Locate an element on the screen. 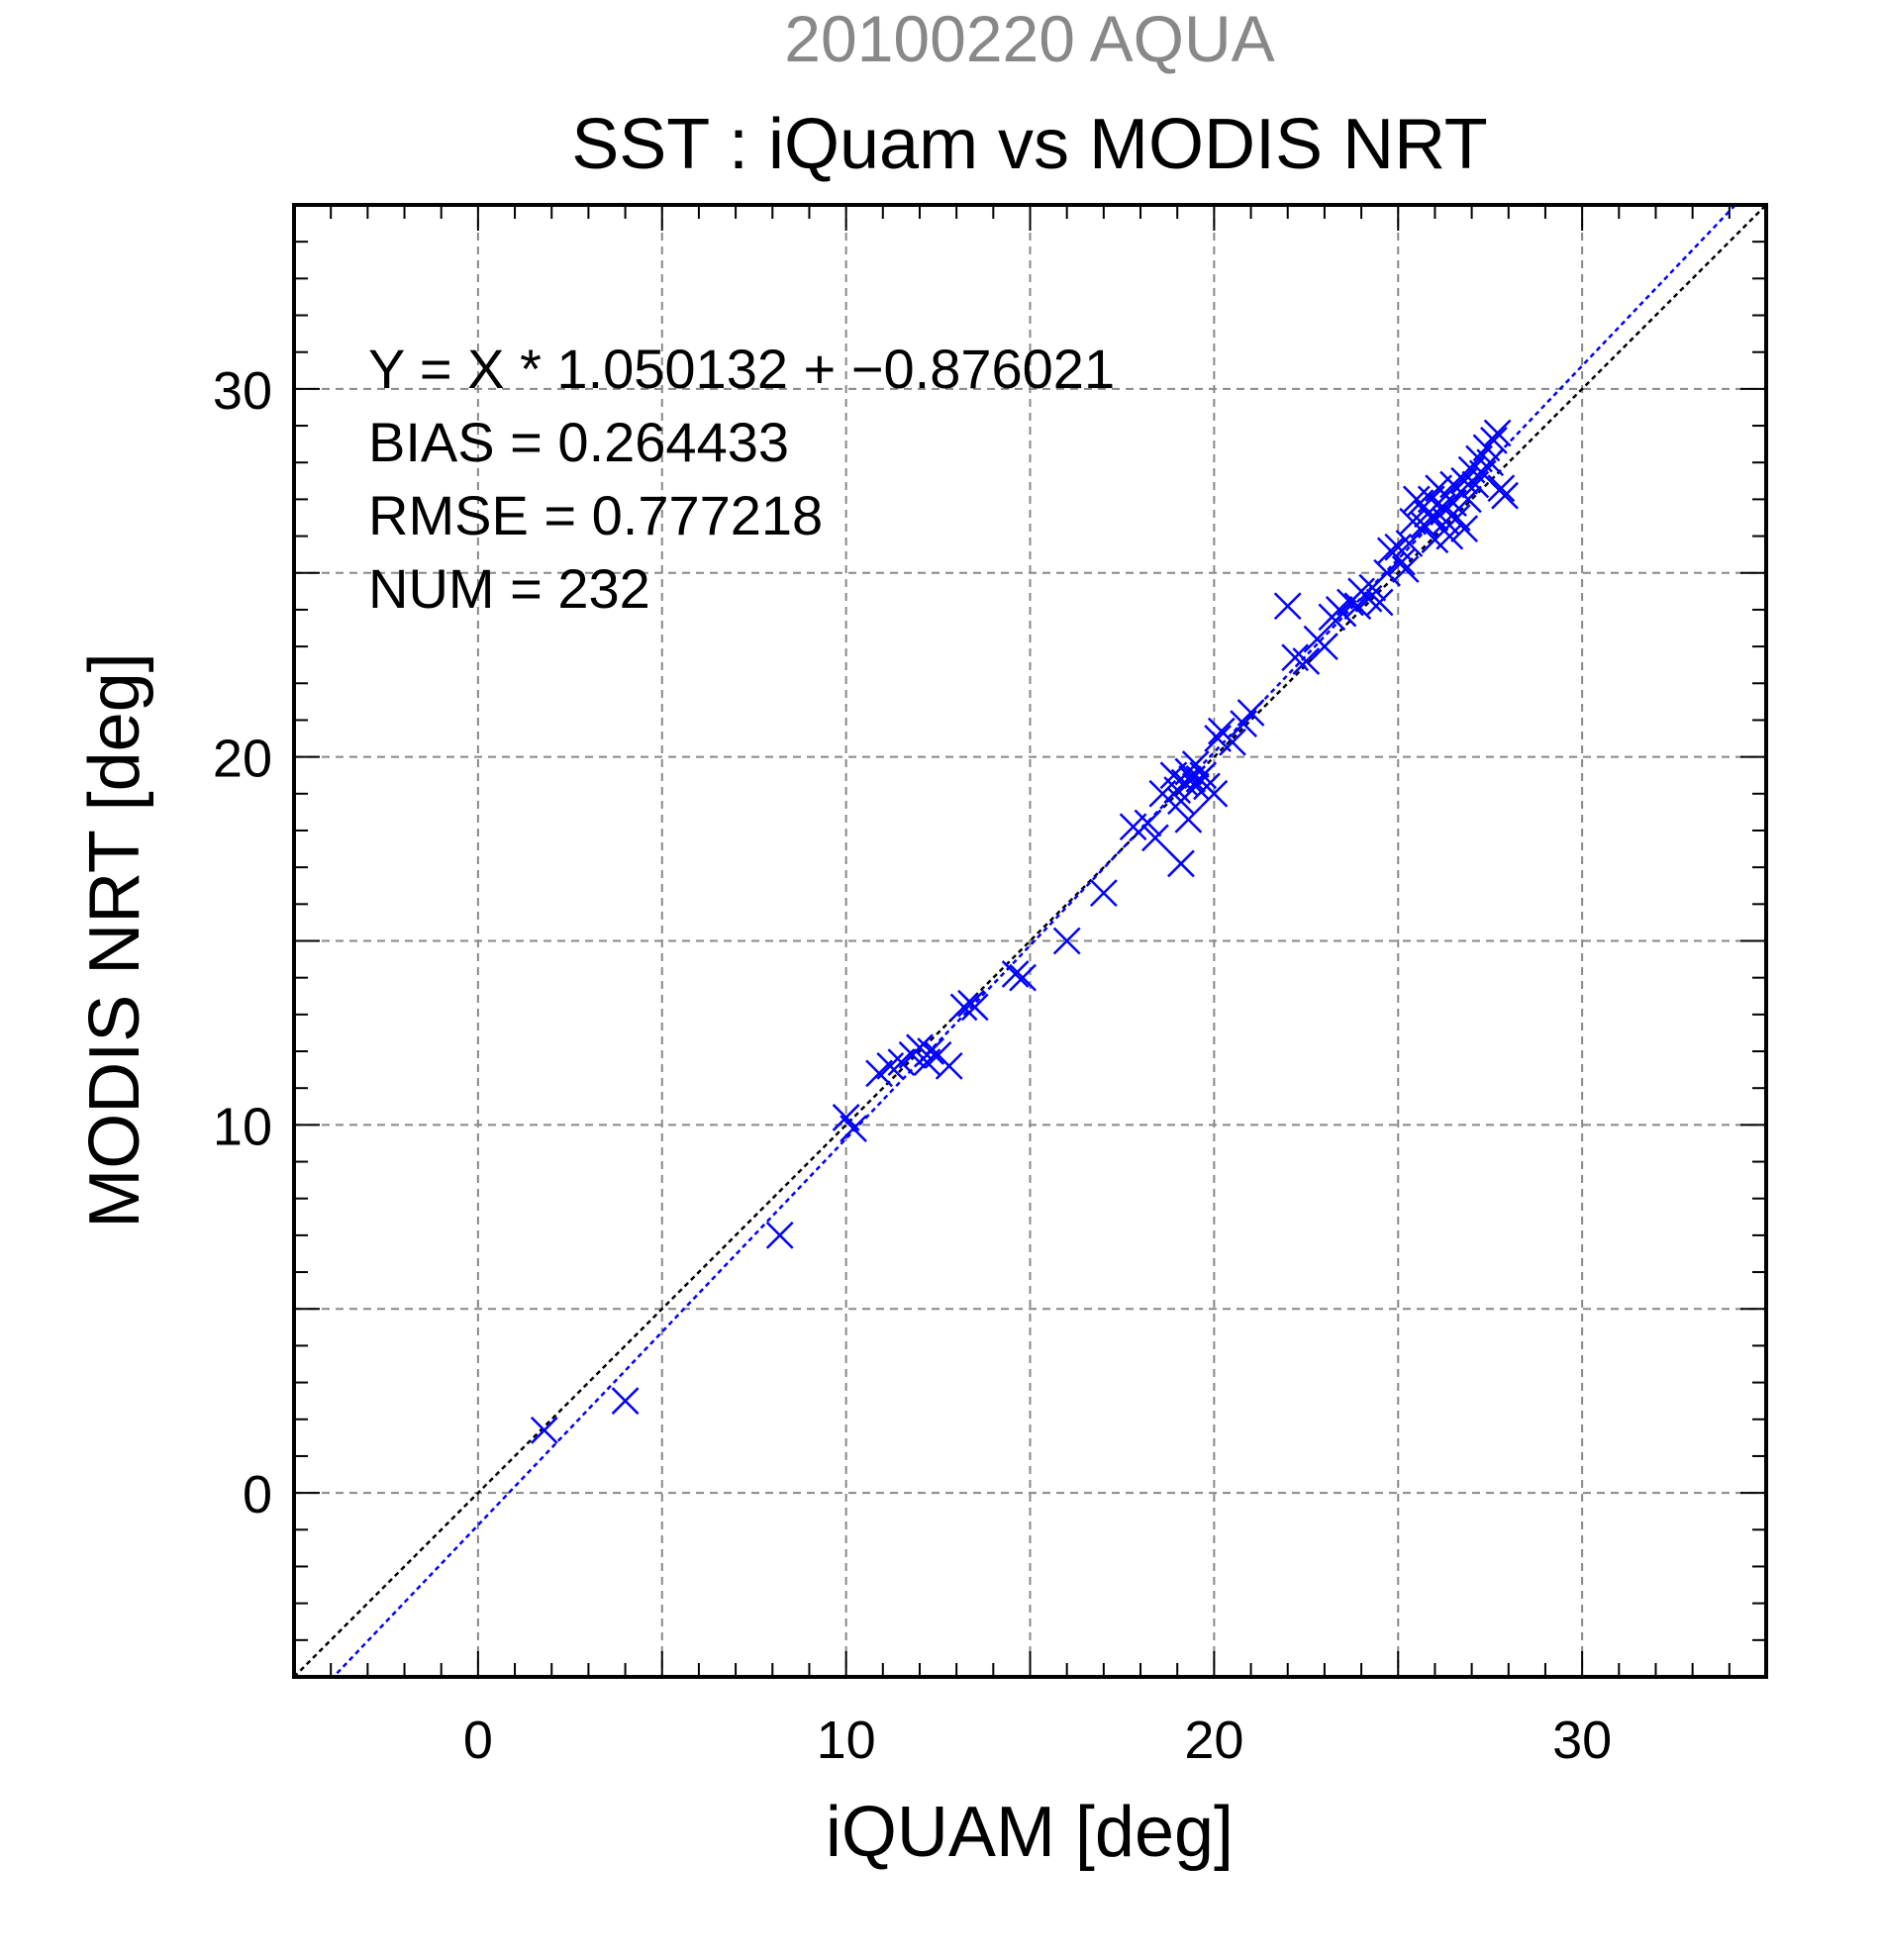  regression-equation: Y = X * 1.050132 + −0.876021 is located at coordinates (742, 369).